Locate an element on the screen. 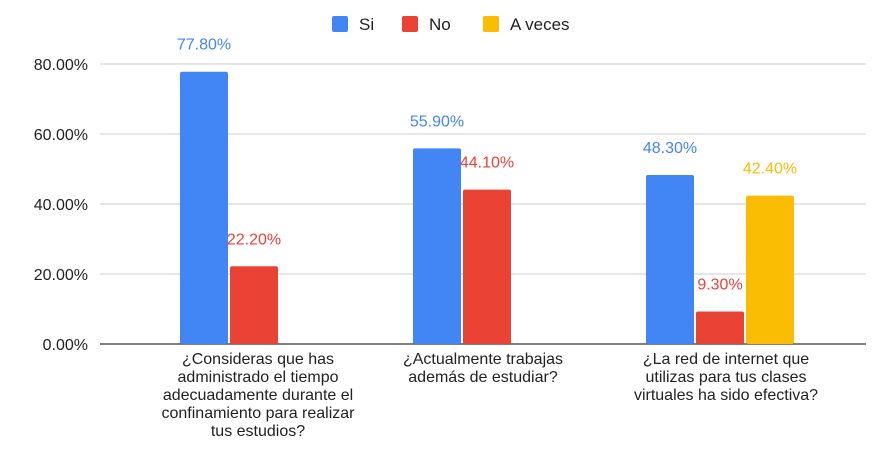 This screenshot has width=884, height=471. legend-swatch-no is located at coordinates (410, 24).